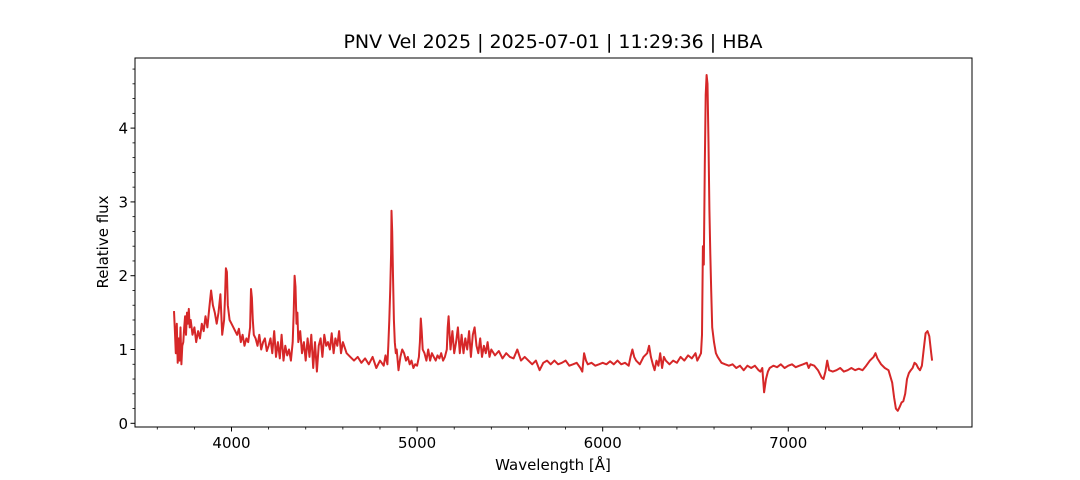 This screenshot has height=480, width=1080. Describe the element at coordinates (788, 443) in the screenshot. I see `x-tick-label: 7000` at that location.